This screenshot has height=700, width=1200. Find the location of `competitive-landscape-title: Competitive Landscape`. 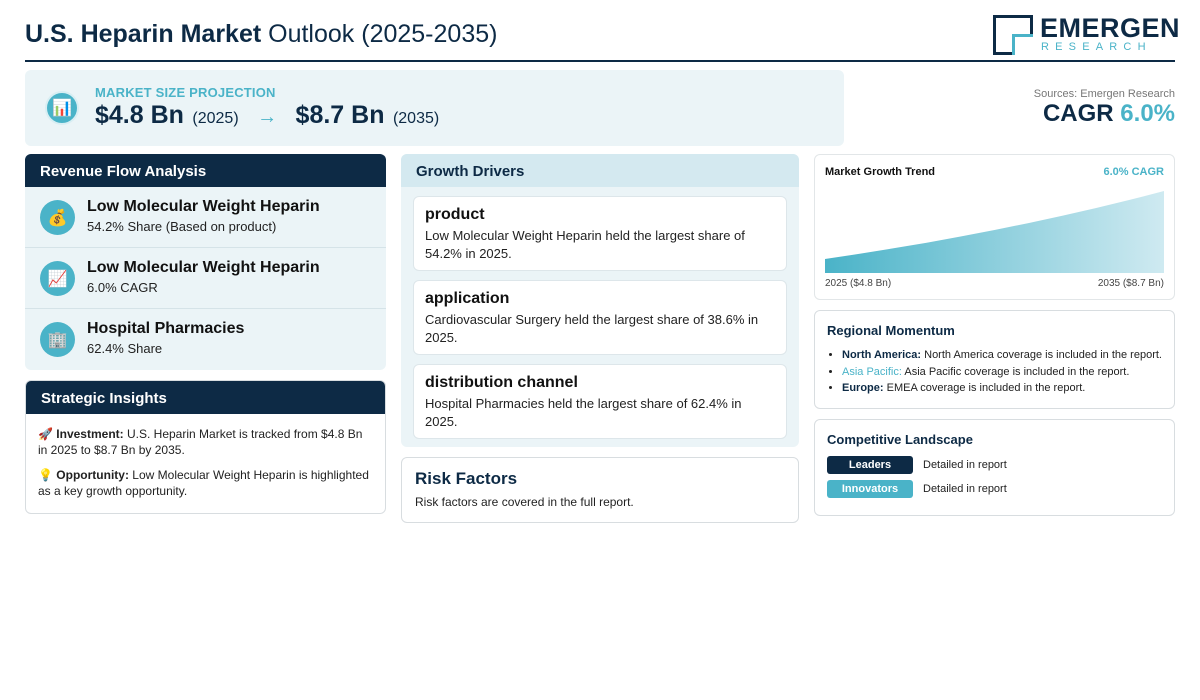

competitive-landscape-title: Competitive Landscape is located at coordinates (900, 439).